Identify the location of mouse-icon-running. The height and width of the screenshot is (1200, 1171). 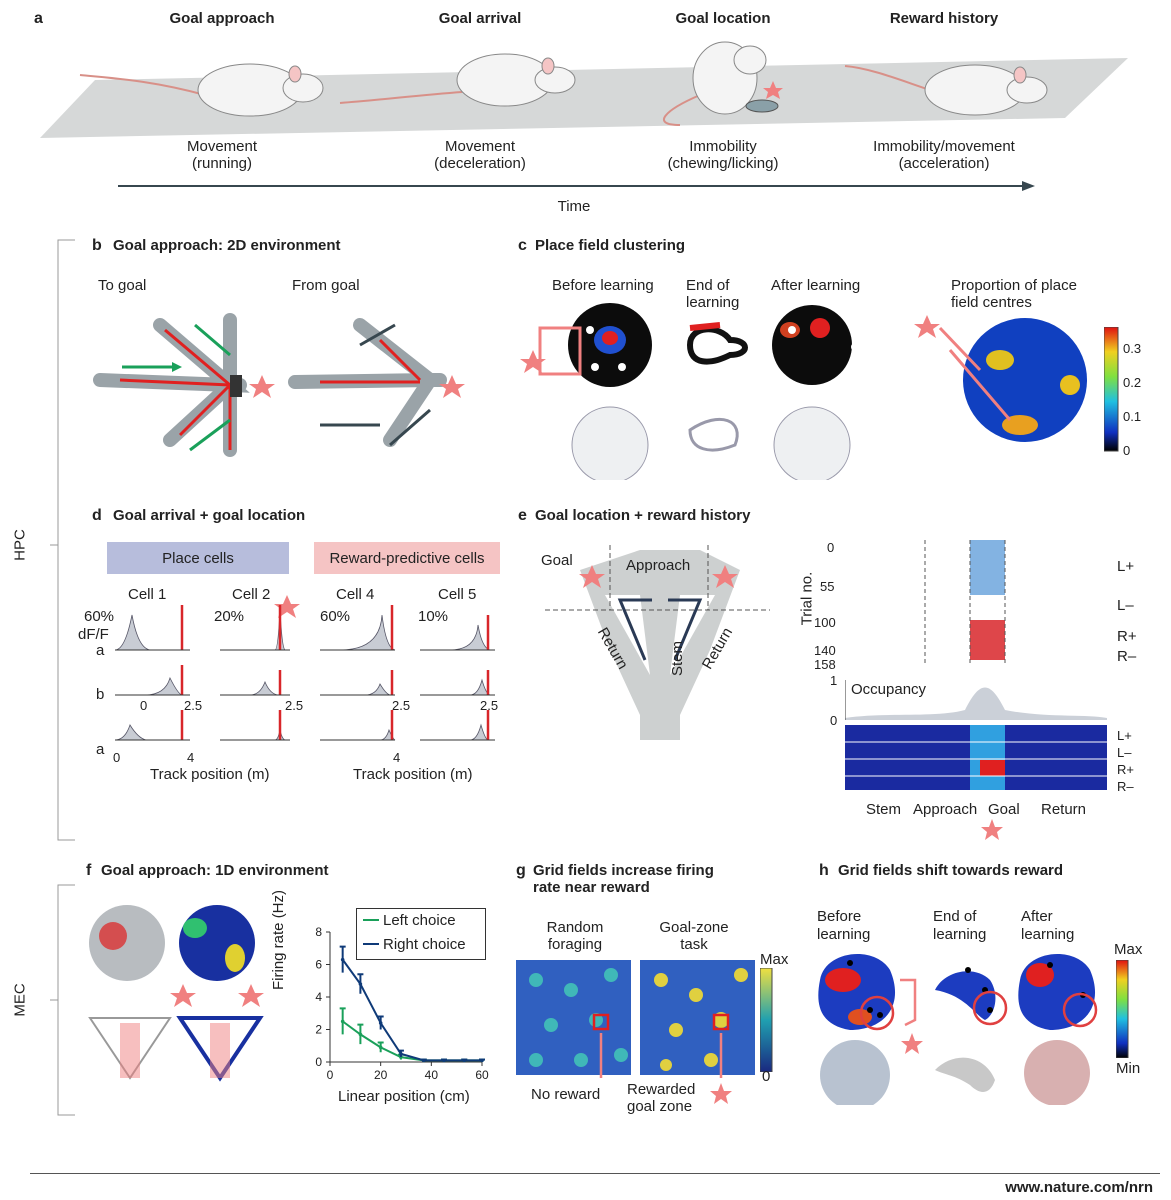
(201, 90).